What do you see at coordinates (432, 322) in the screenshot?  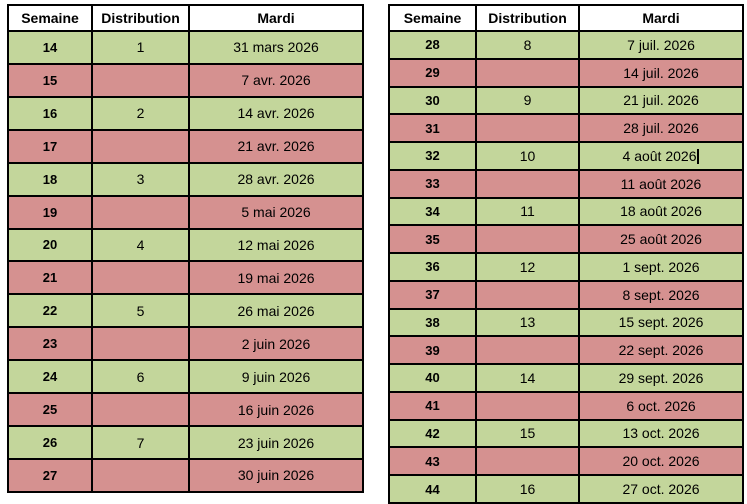 I see `week-cell: 38` at bounding box center [432, 322].